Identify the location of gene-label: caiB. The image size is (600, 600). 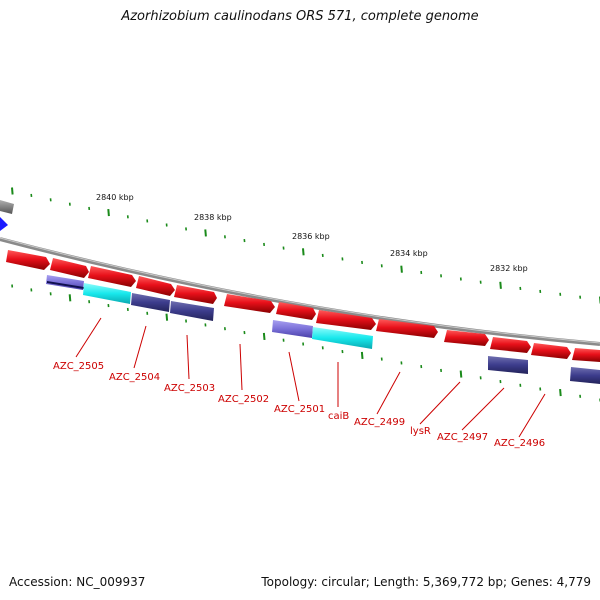
(338, 416).